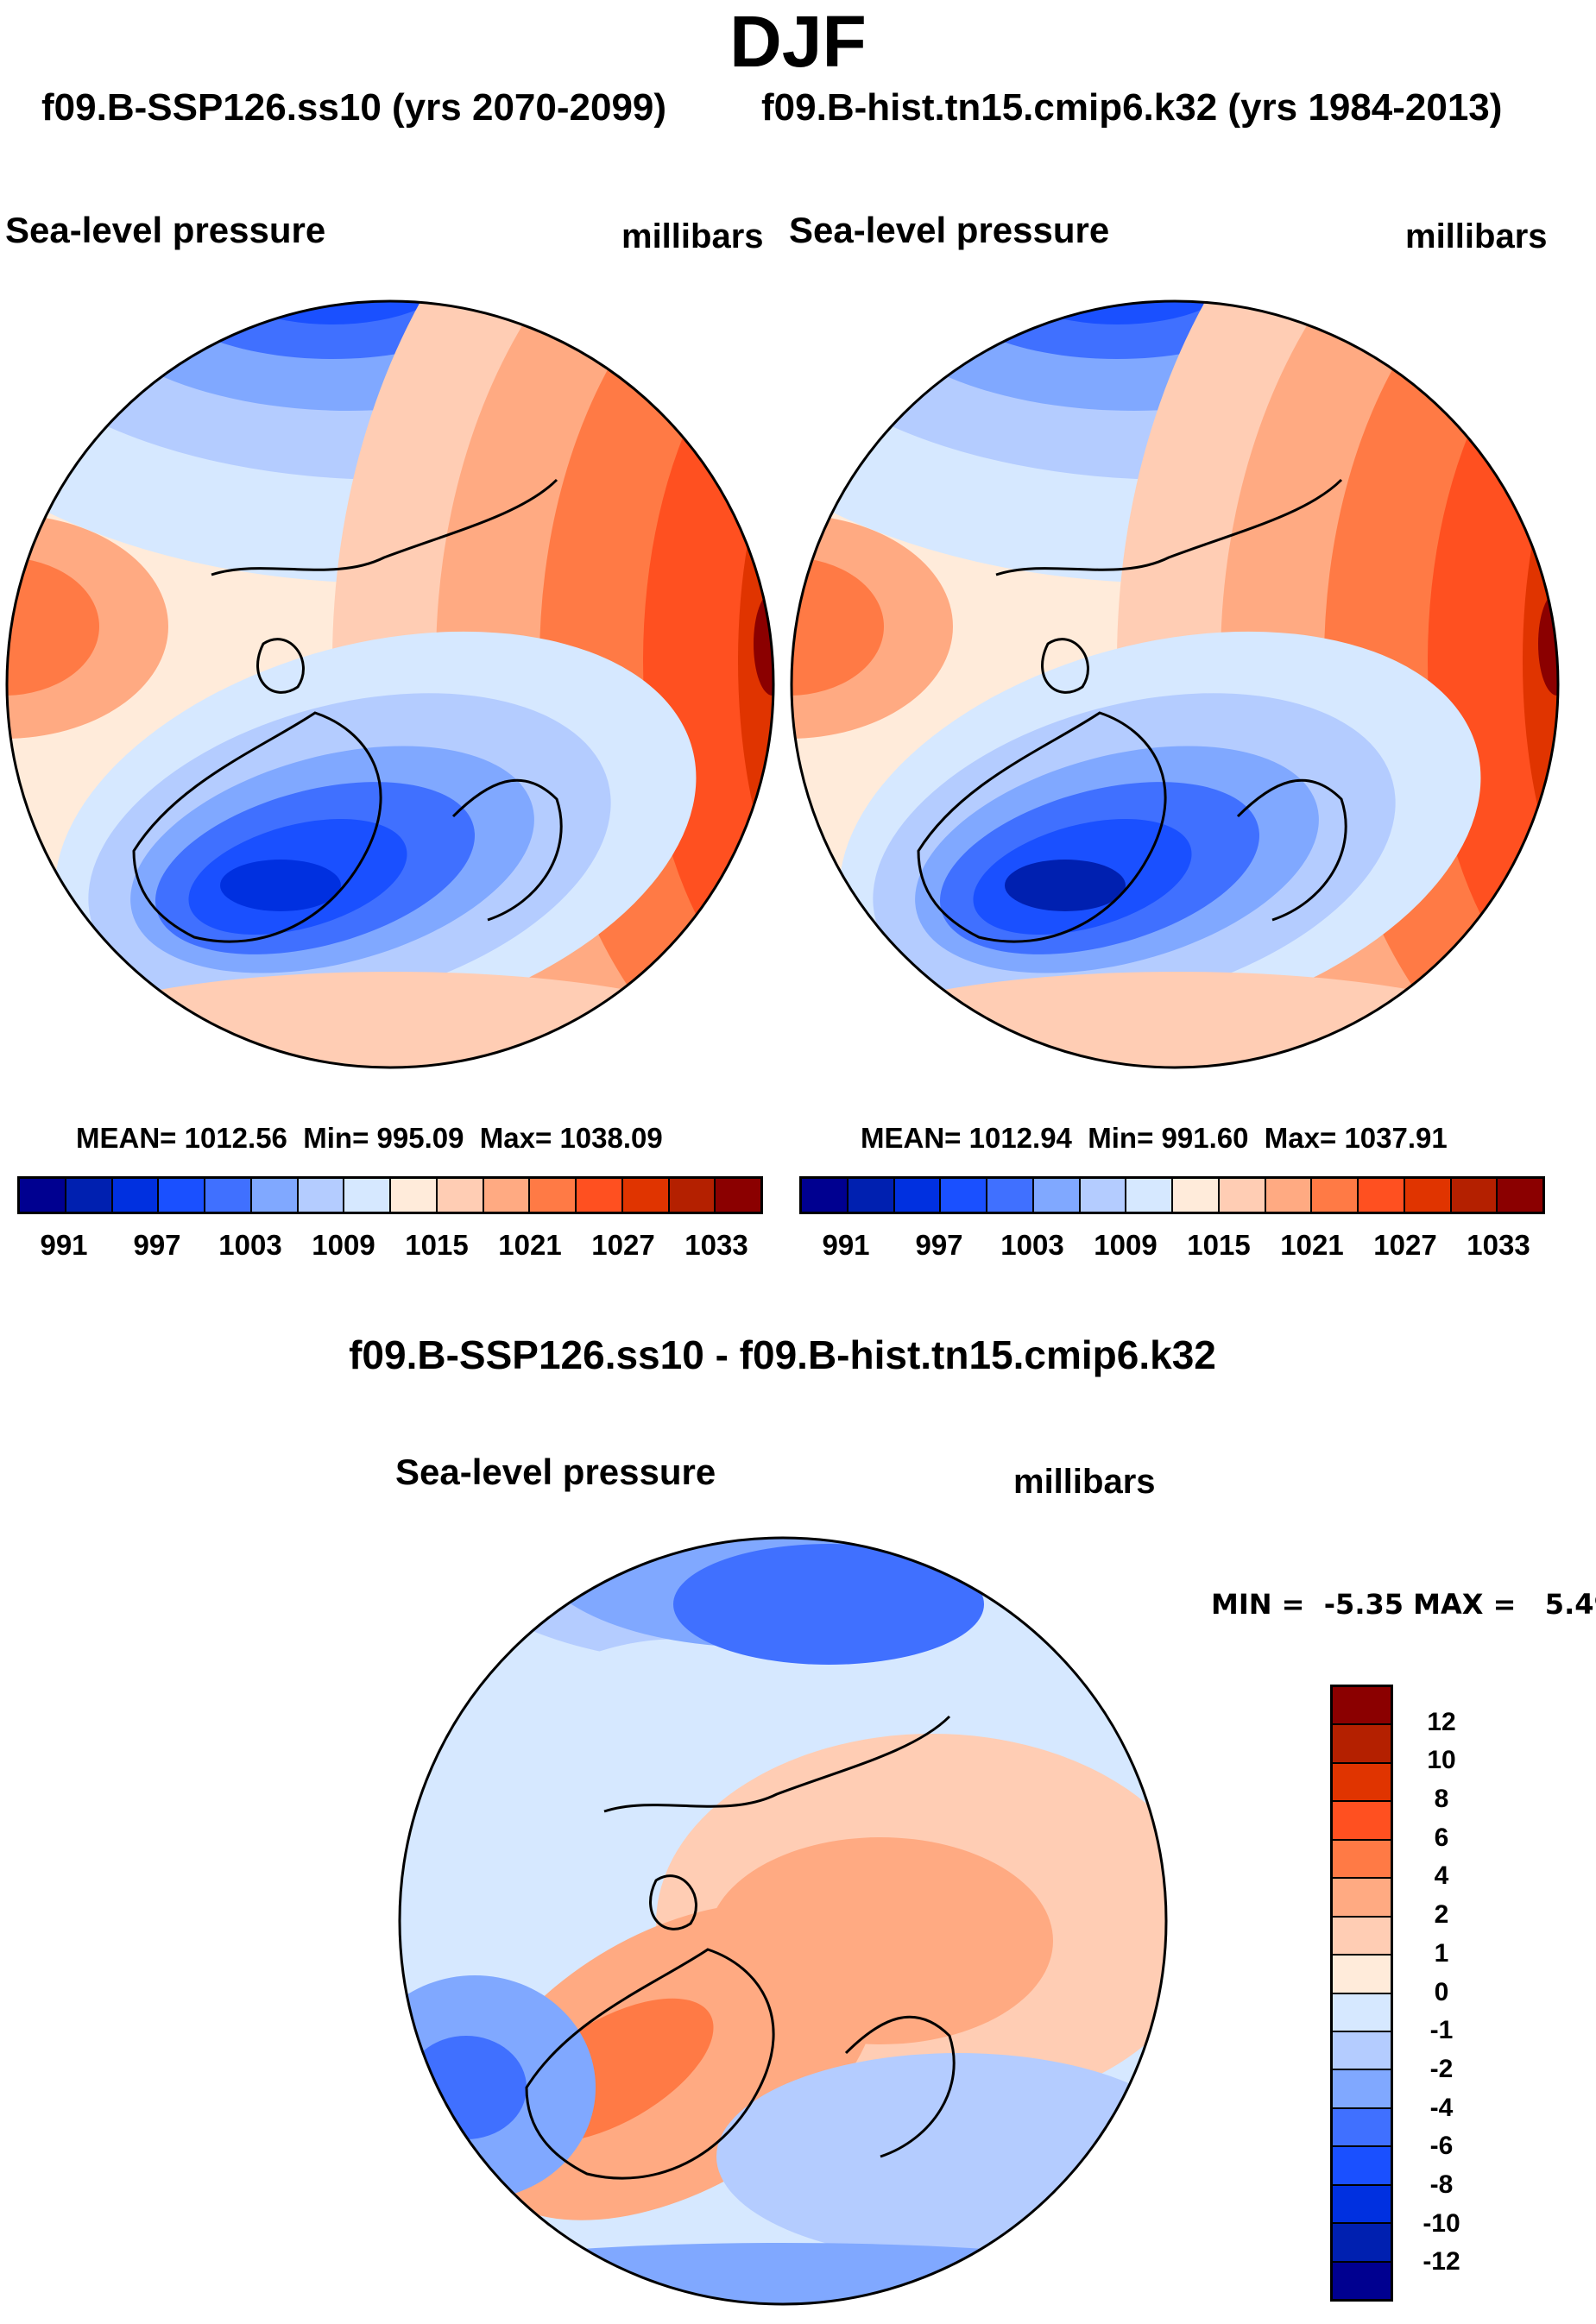  I want to click on right-stats: MEAN= 1012.94 Min= 991.60 Max= 1037.91, so click(1154, 1138).